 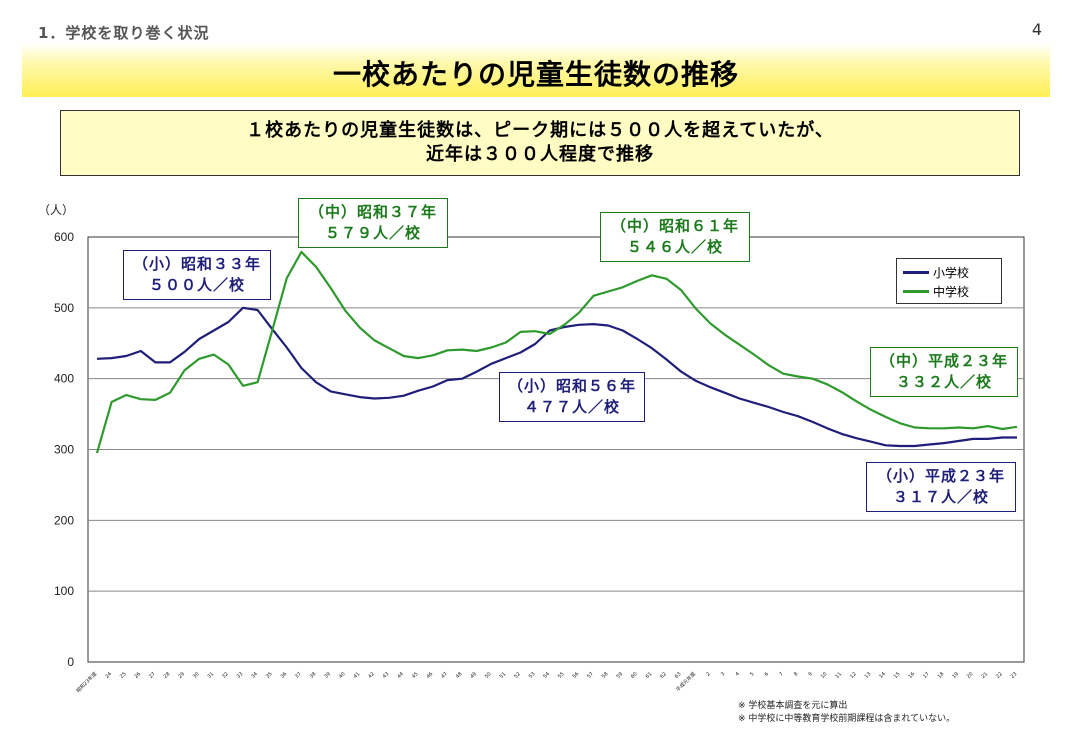 What do you see at coordinates (810, 674) in the screenshot?
I see `x-tick-label: 9` at bounding box center [810, 674].